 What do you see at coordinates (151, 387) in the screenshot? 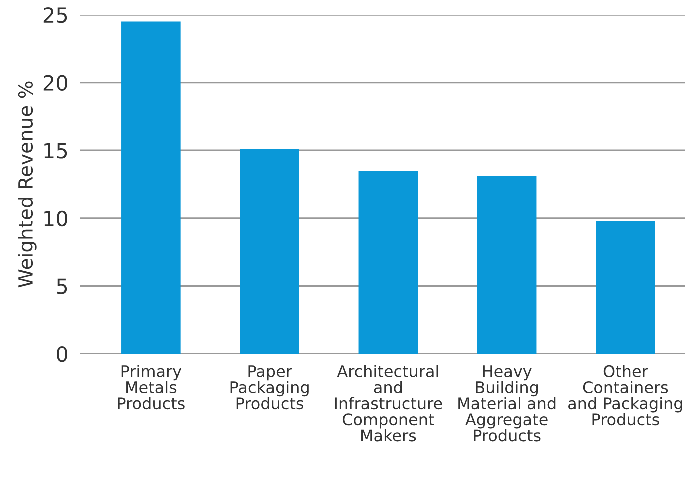
I see `x-tick-label: Primary Metals Products` at bounding box center [151, 387].